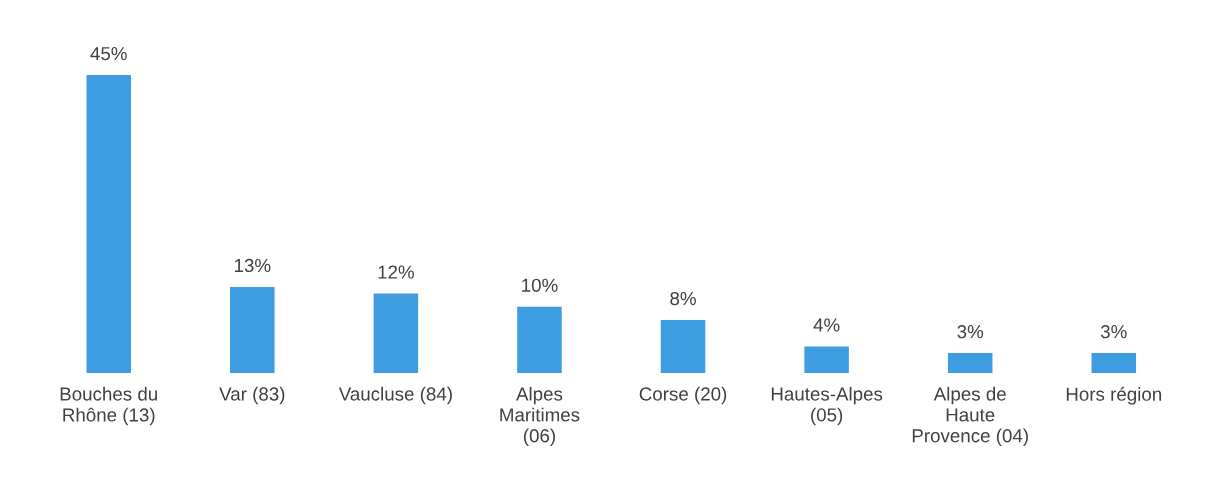 This screenshot has height=488, width=1214. What do you see at coordinates (683, 298) in the screenshot?
I see `data-label: 8%` at bounding box center [683, 298].